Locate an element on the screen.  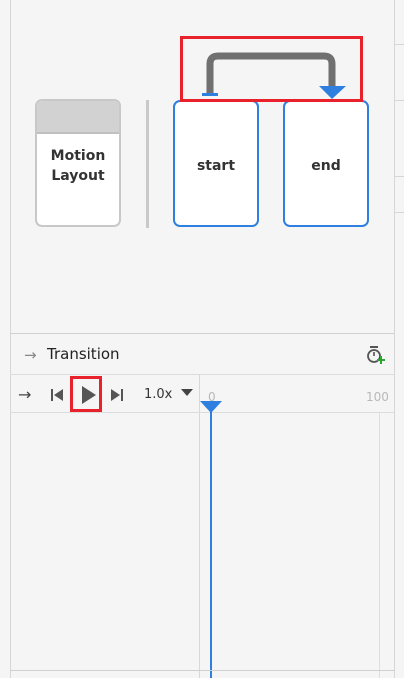
timeline-end-gridline is located at coordinates (379, 545).